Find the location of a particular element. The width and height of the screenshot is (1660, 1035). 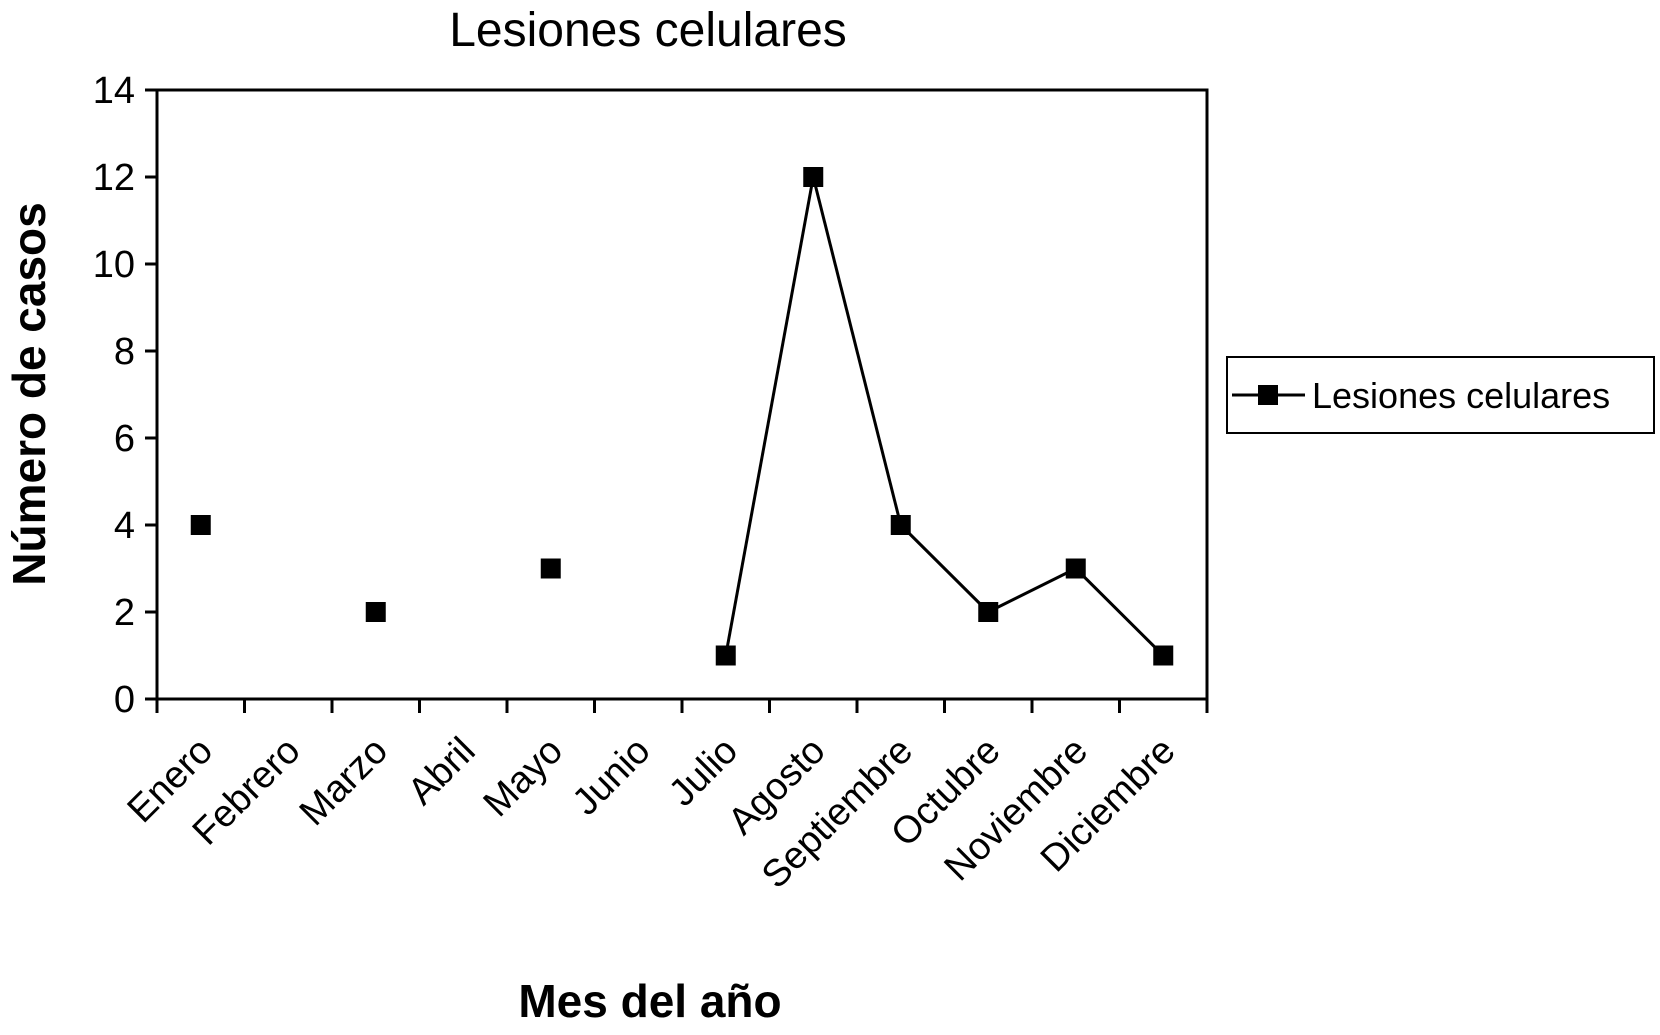

legend-marker is located at coordinates (1268, 395).